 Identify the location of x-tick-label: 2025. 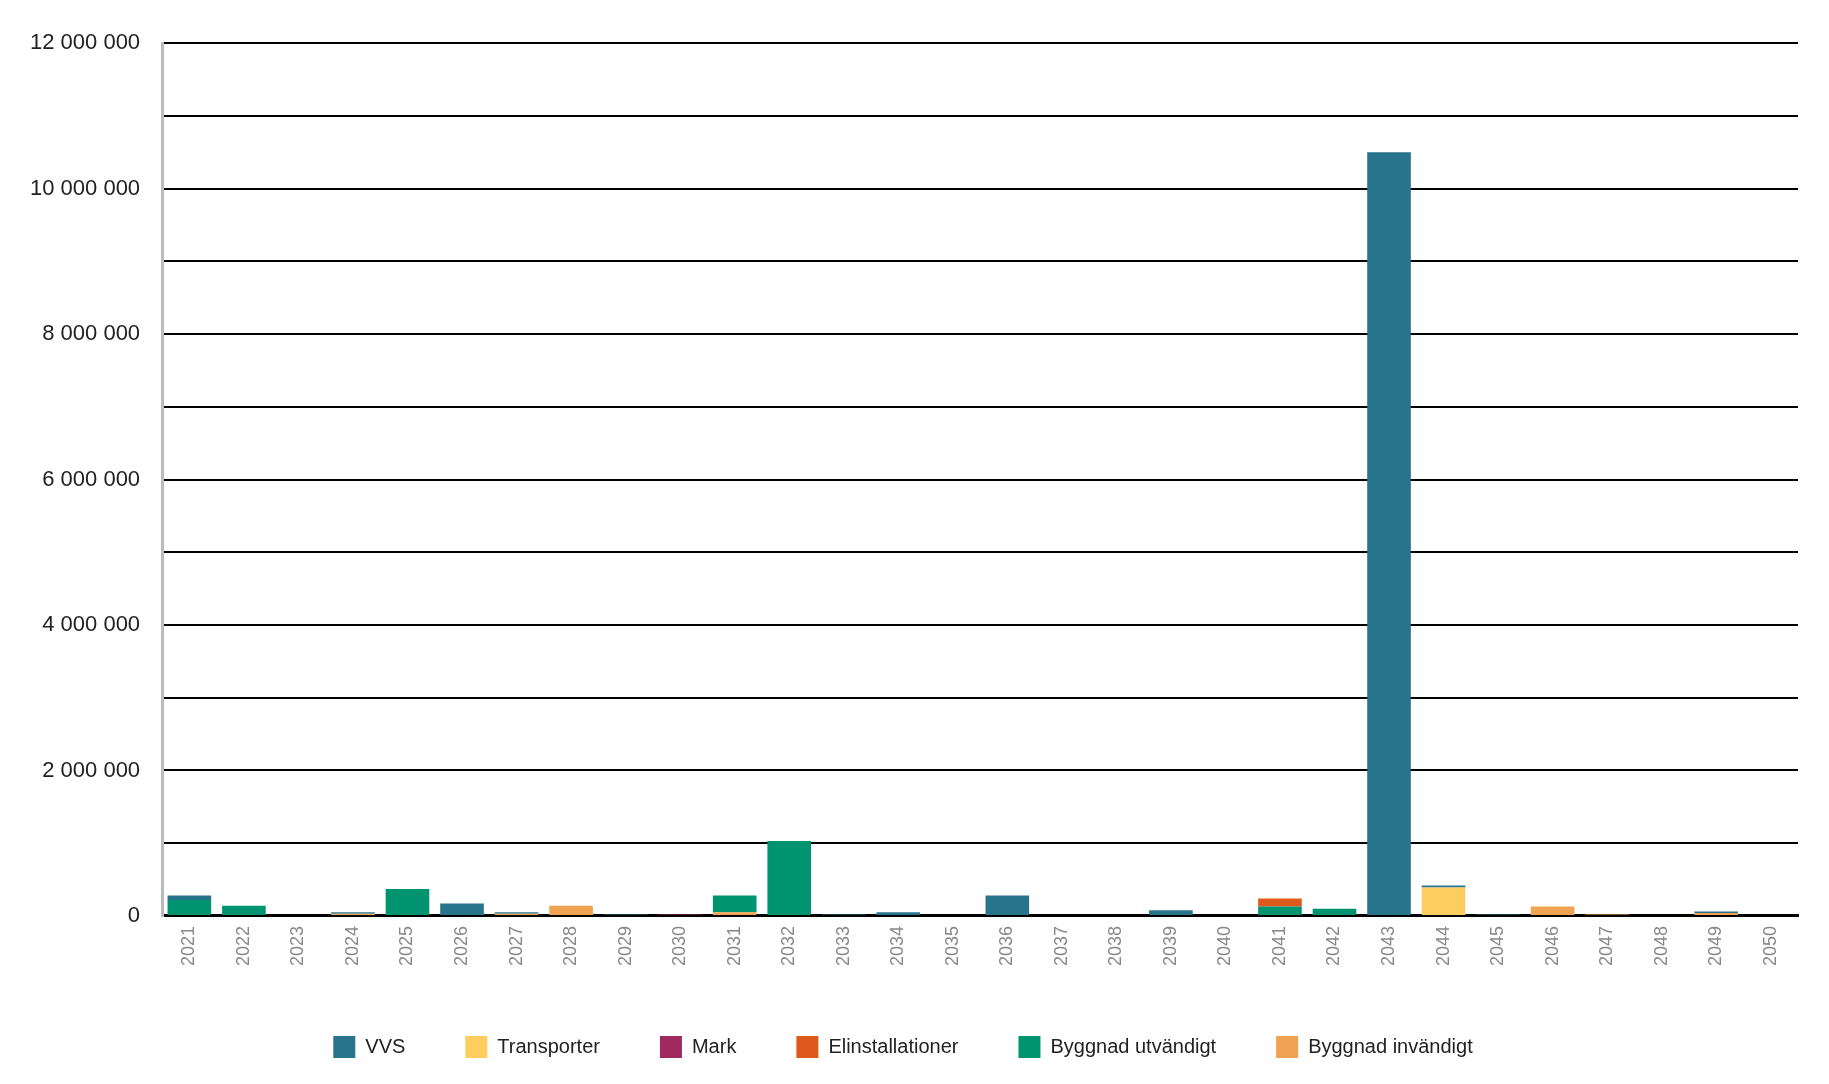
(406, 945).